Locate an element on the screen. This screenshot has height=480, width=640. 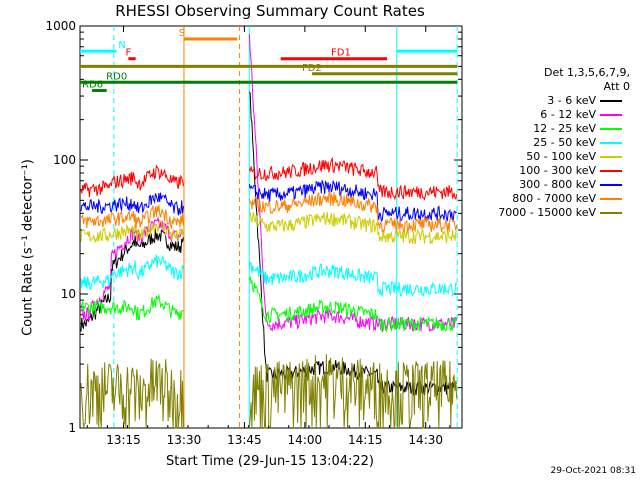
flag-label-0: N is located at coordinates (121, 45).